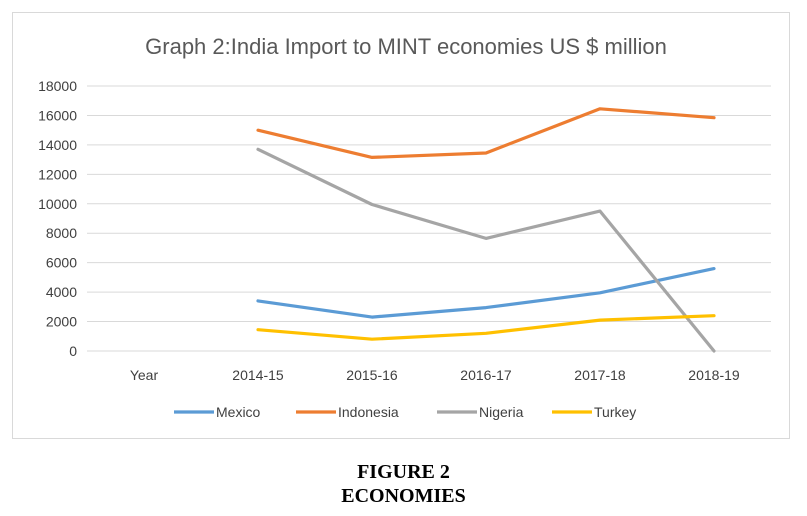 The height and width of the screenshot is (516, 807). What do you see at coordinates (57, 115) in the screenshot?
I see `y-tick-label: 16000` at bounding box center [57, 115].